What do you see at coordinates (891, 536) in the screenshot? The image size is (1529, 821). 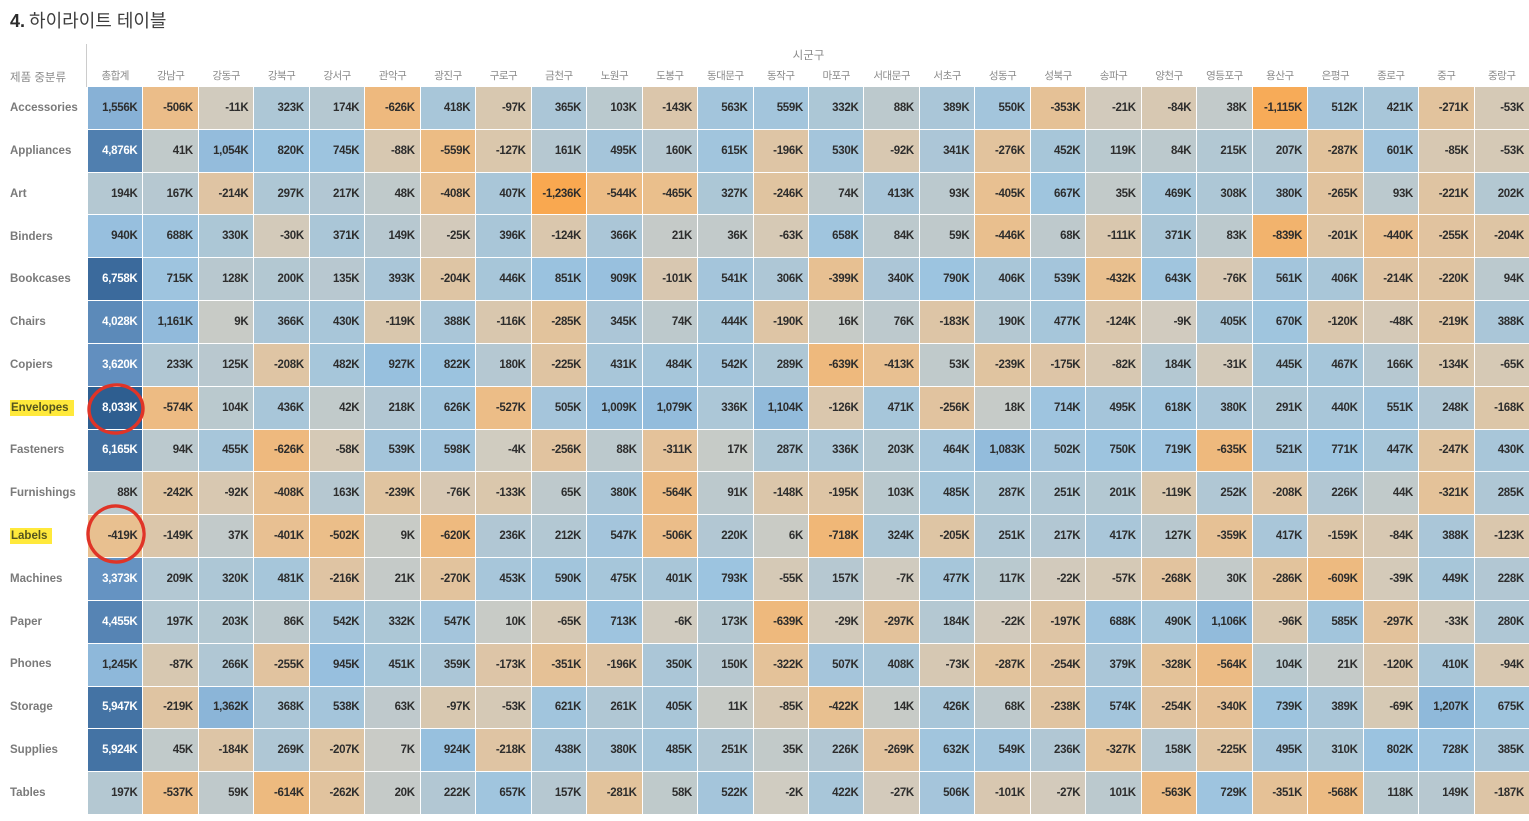 I see `value-cell: 324K` at bounding box center [891, 536].